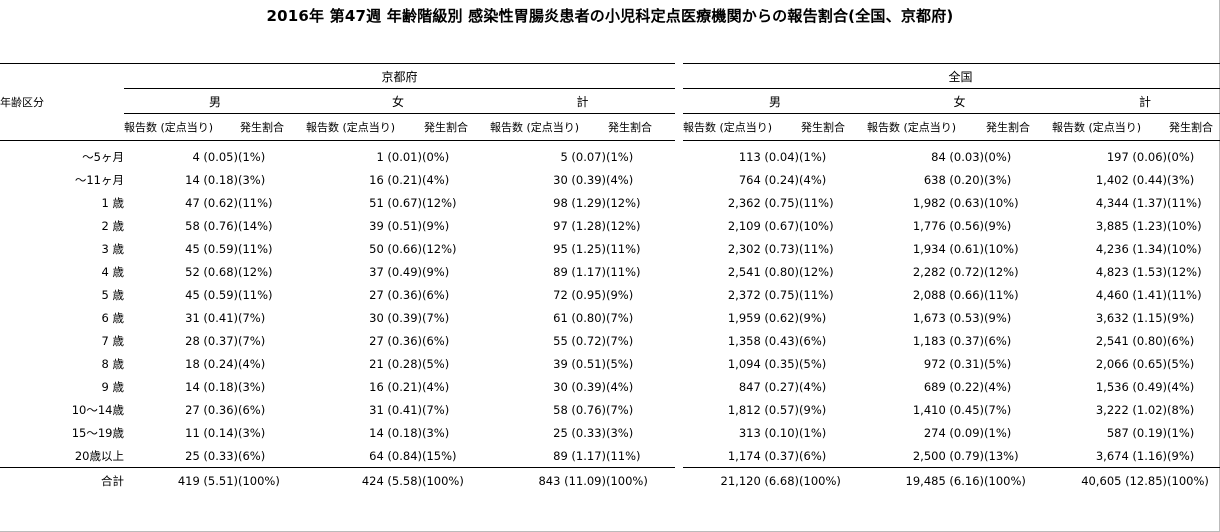 The width and height of the screenshot is (1220, 532). I want to click on kyoto-sex-total: 計, so click(583, 101).